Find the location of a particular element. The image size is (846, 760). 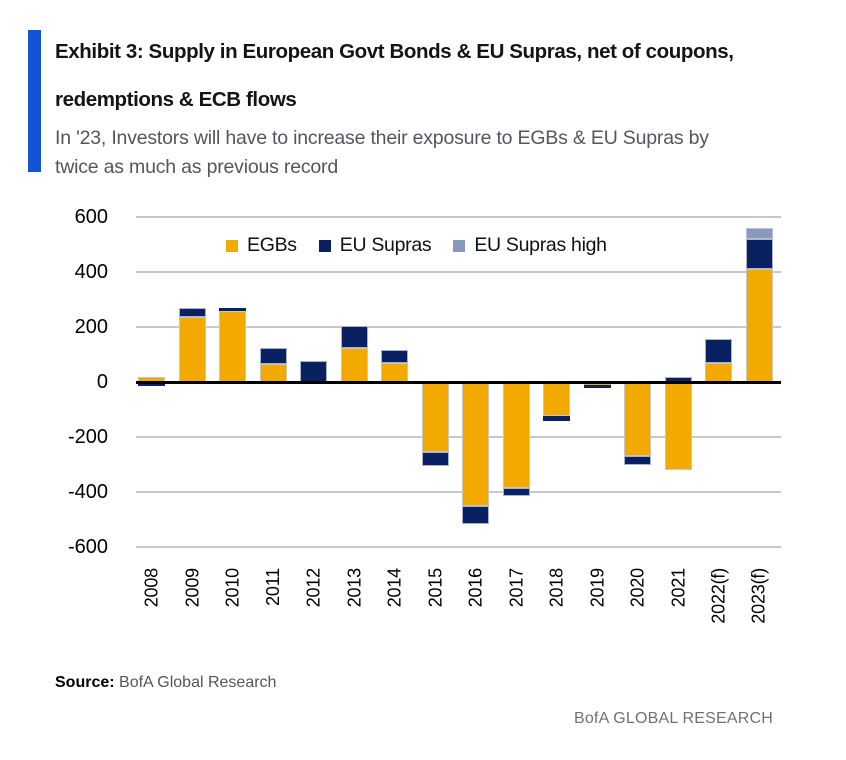

bar-segment-2011-EGBs is located at coordinates (273, 373).